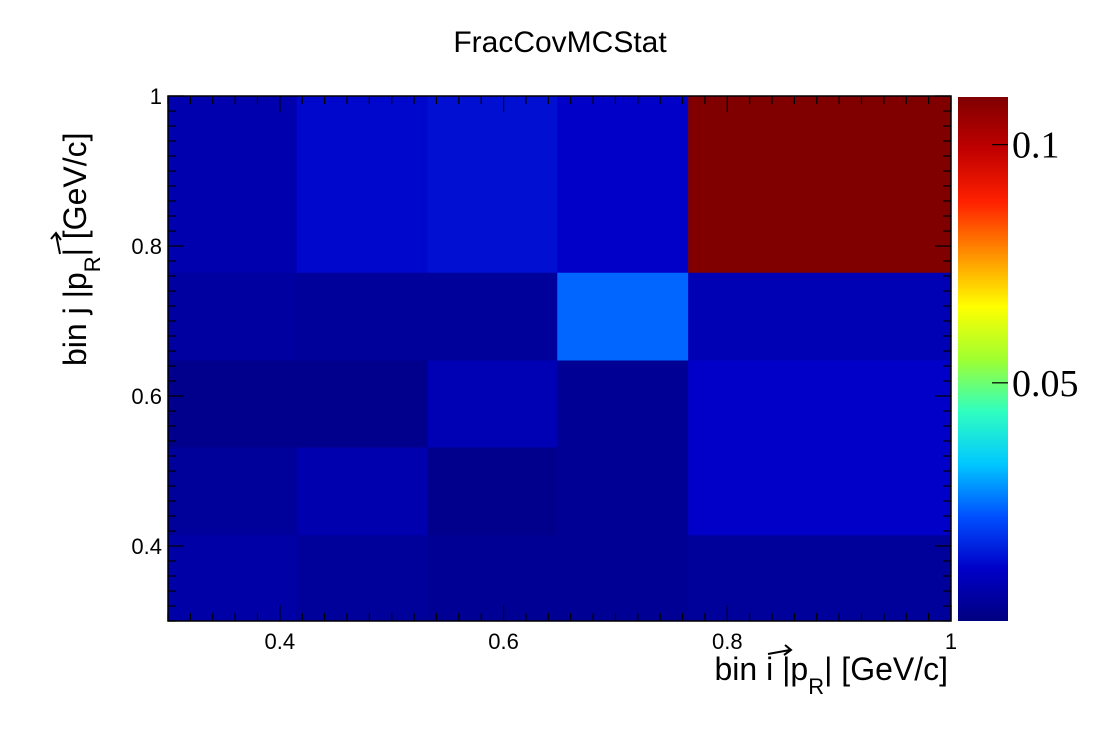 This screenshot has height=740, width=1120. What do you see at coordinates (280, 641) in the screenshot?
I see `x-tick-label: 0.4` at bounding box center [280, 641].